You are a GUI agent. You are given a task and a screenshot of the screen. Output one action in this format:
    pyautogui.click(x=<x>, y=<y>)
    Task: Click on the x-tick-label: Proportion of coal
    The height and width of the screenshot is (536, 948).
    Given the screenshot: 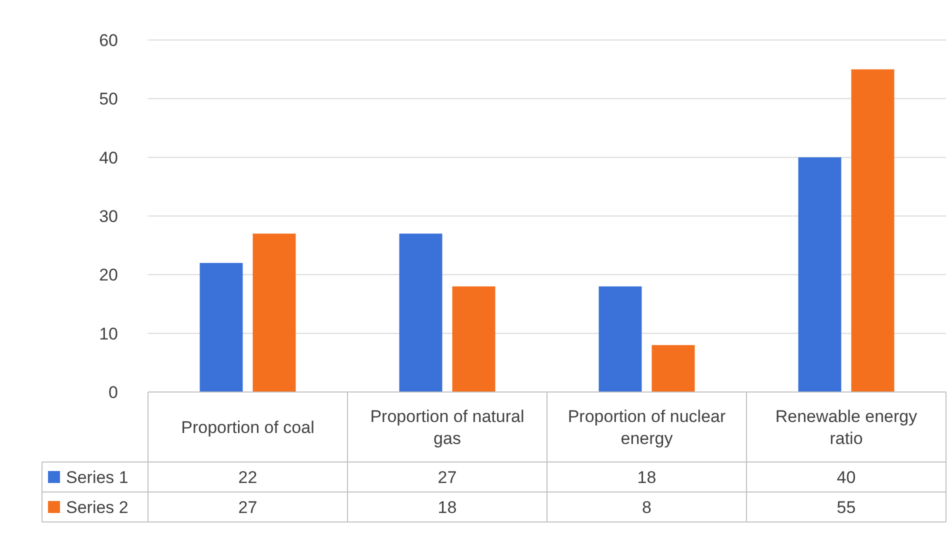 What is the action you would take?
    pyautogui.click(x=247, y=427)
    